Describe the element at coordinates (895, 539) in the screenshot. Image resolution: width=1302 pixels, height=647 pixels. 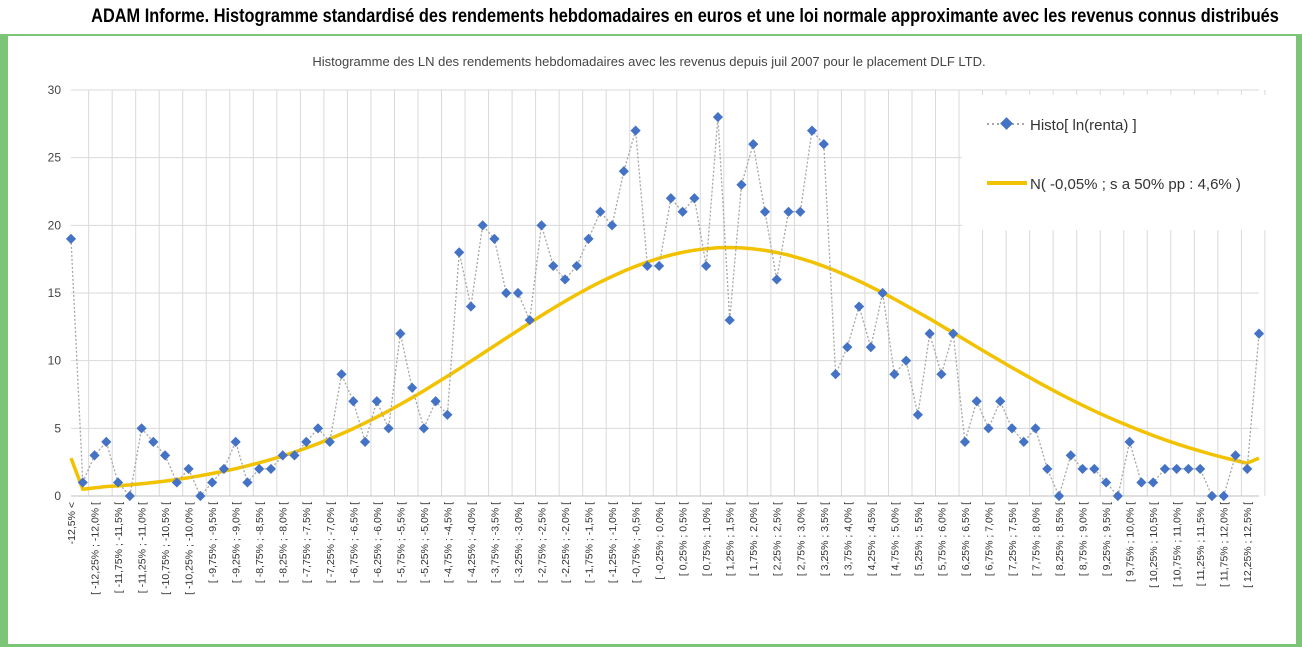
I see `x-tick-label: [ 4,75% ; 5,0% [` at that location.